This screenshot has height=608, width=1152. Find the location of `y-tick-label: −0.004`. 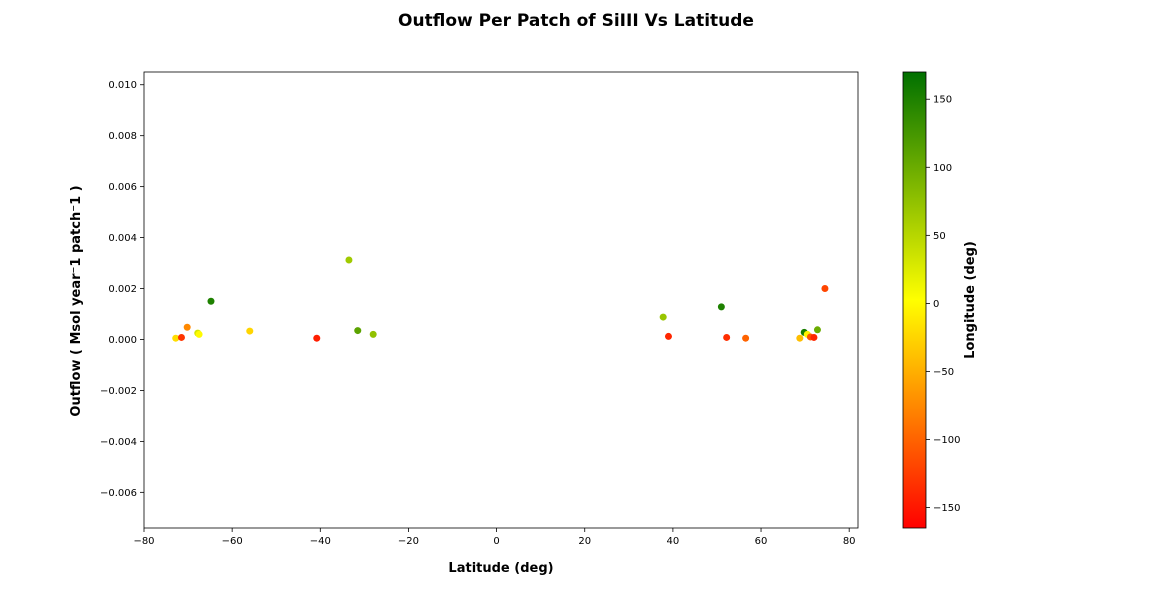

y-tick-label: −0.004 is located at coordinates (118, 442).